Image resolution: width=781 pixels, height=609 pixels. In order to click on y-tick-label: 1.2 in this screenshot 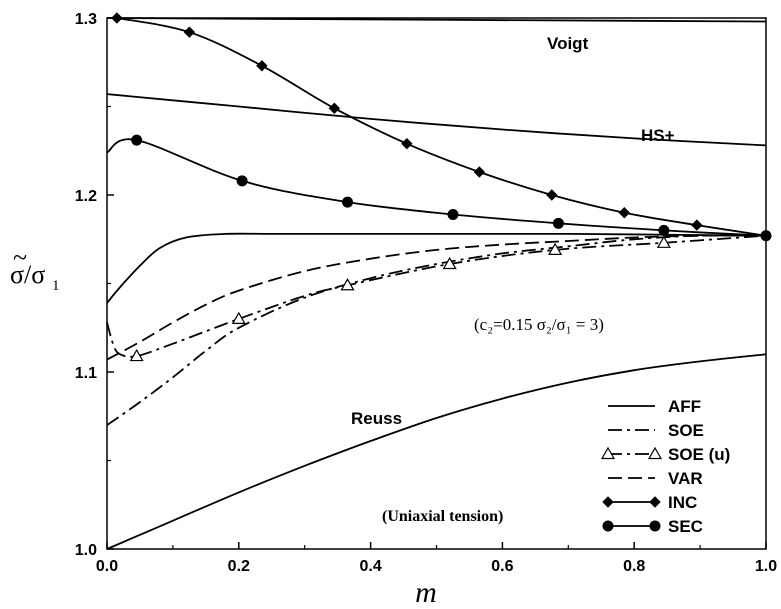, I will do `click(86, 196)`.